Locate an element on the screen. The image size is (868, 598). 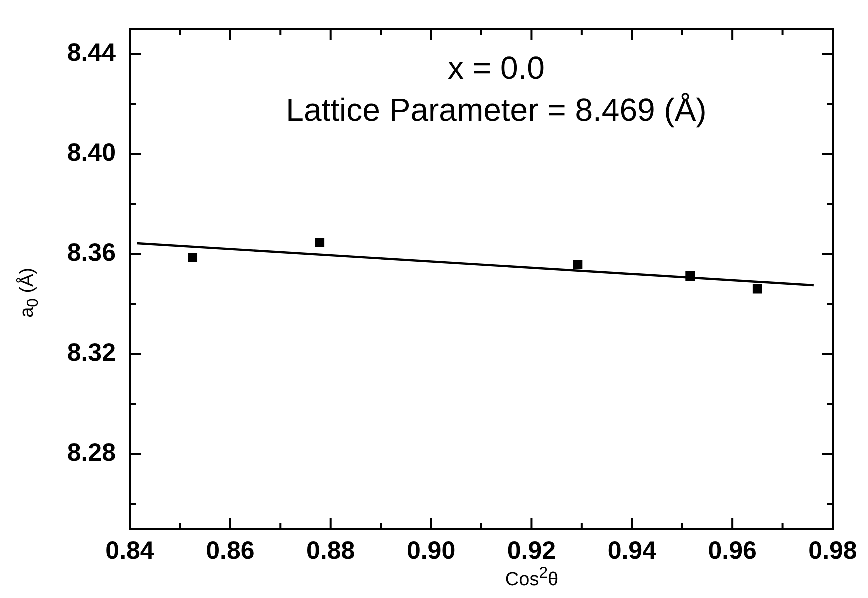
x-tick-label: 0.86 is located at coordinates (230, 550).